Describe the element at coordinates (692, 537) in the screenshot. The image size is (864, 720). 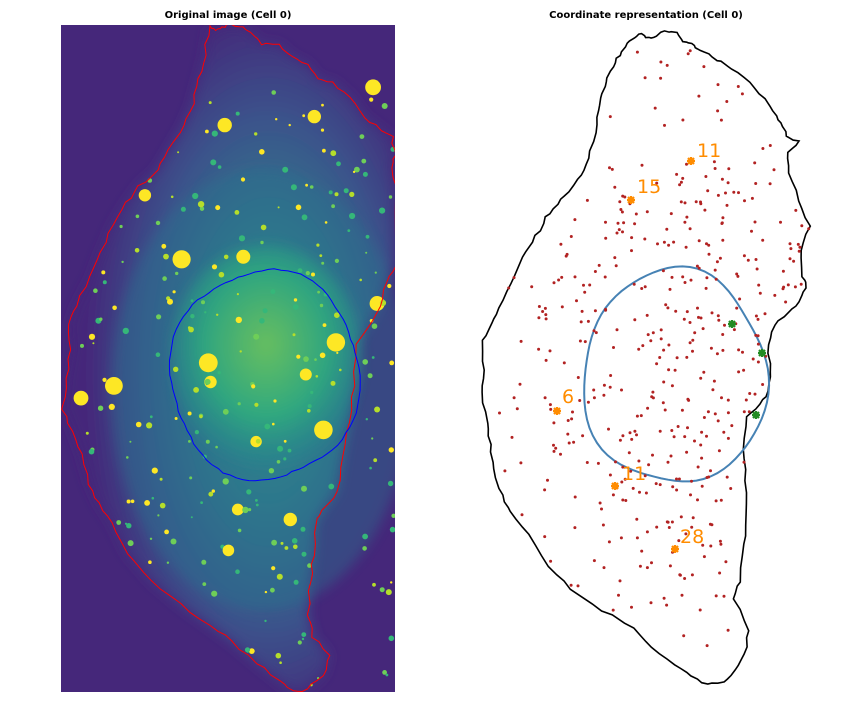
I see `cluster-label: 28` at that location.